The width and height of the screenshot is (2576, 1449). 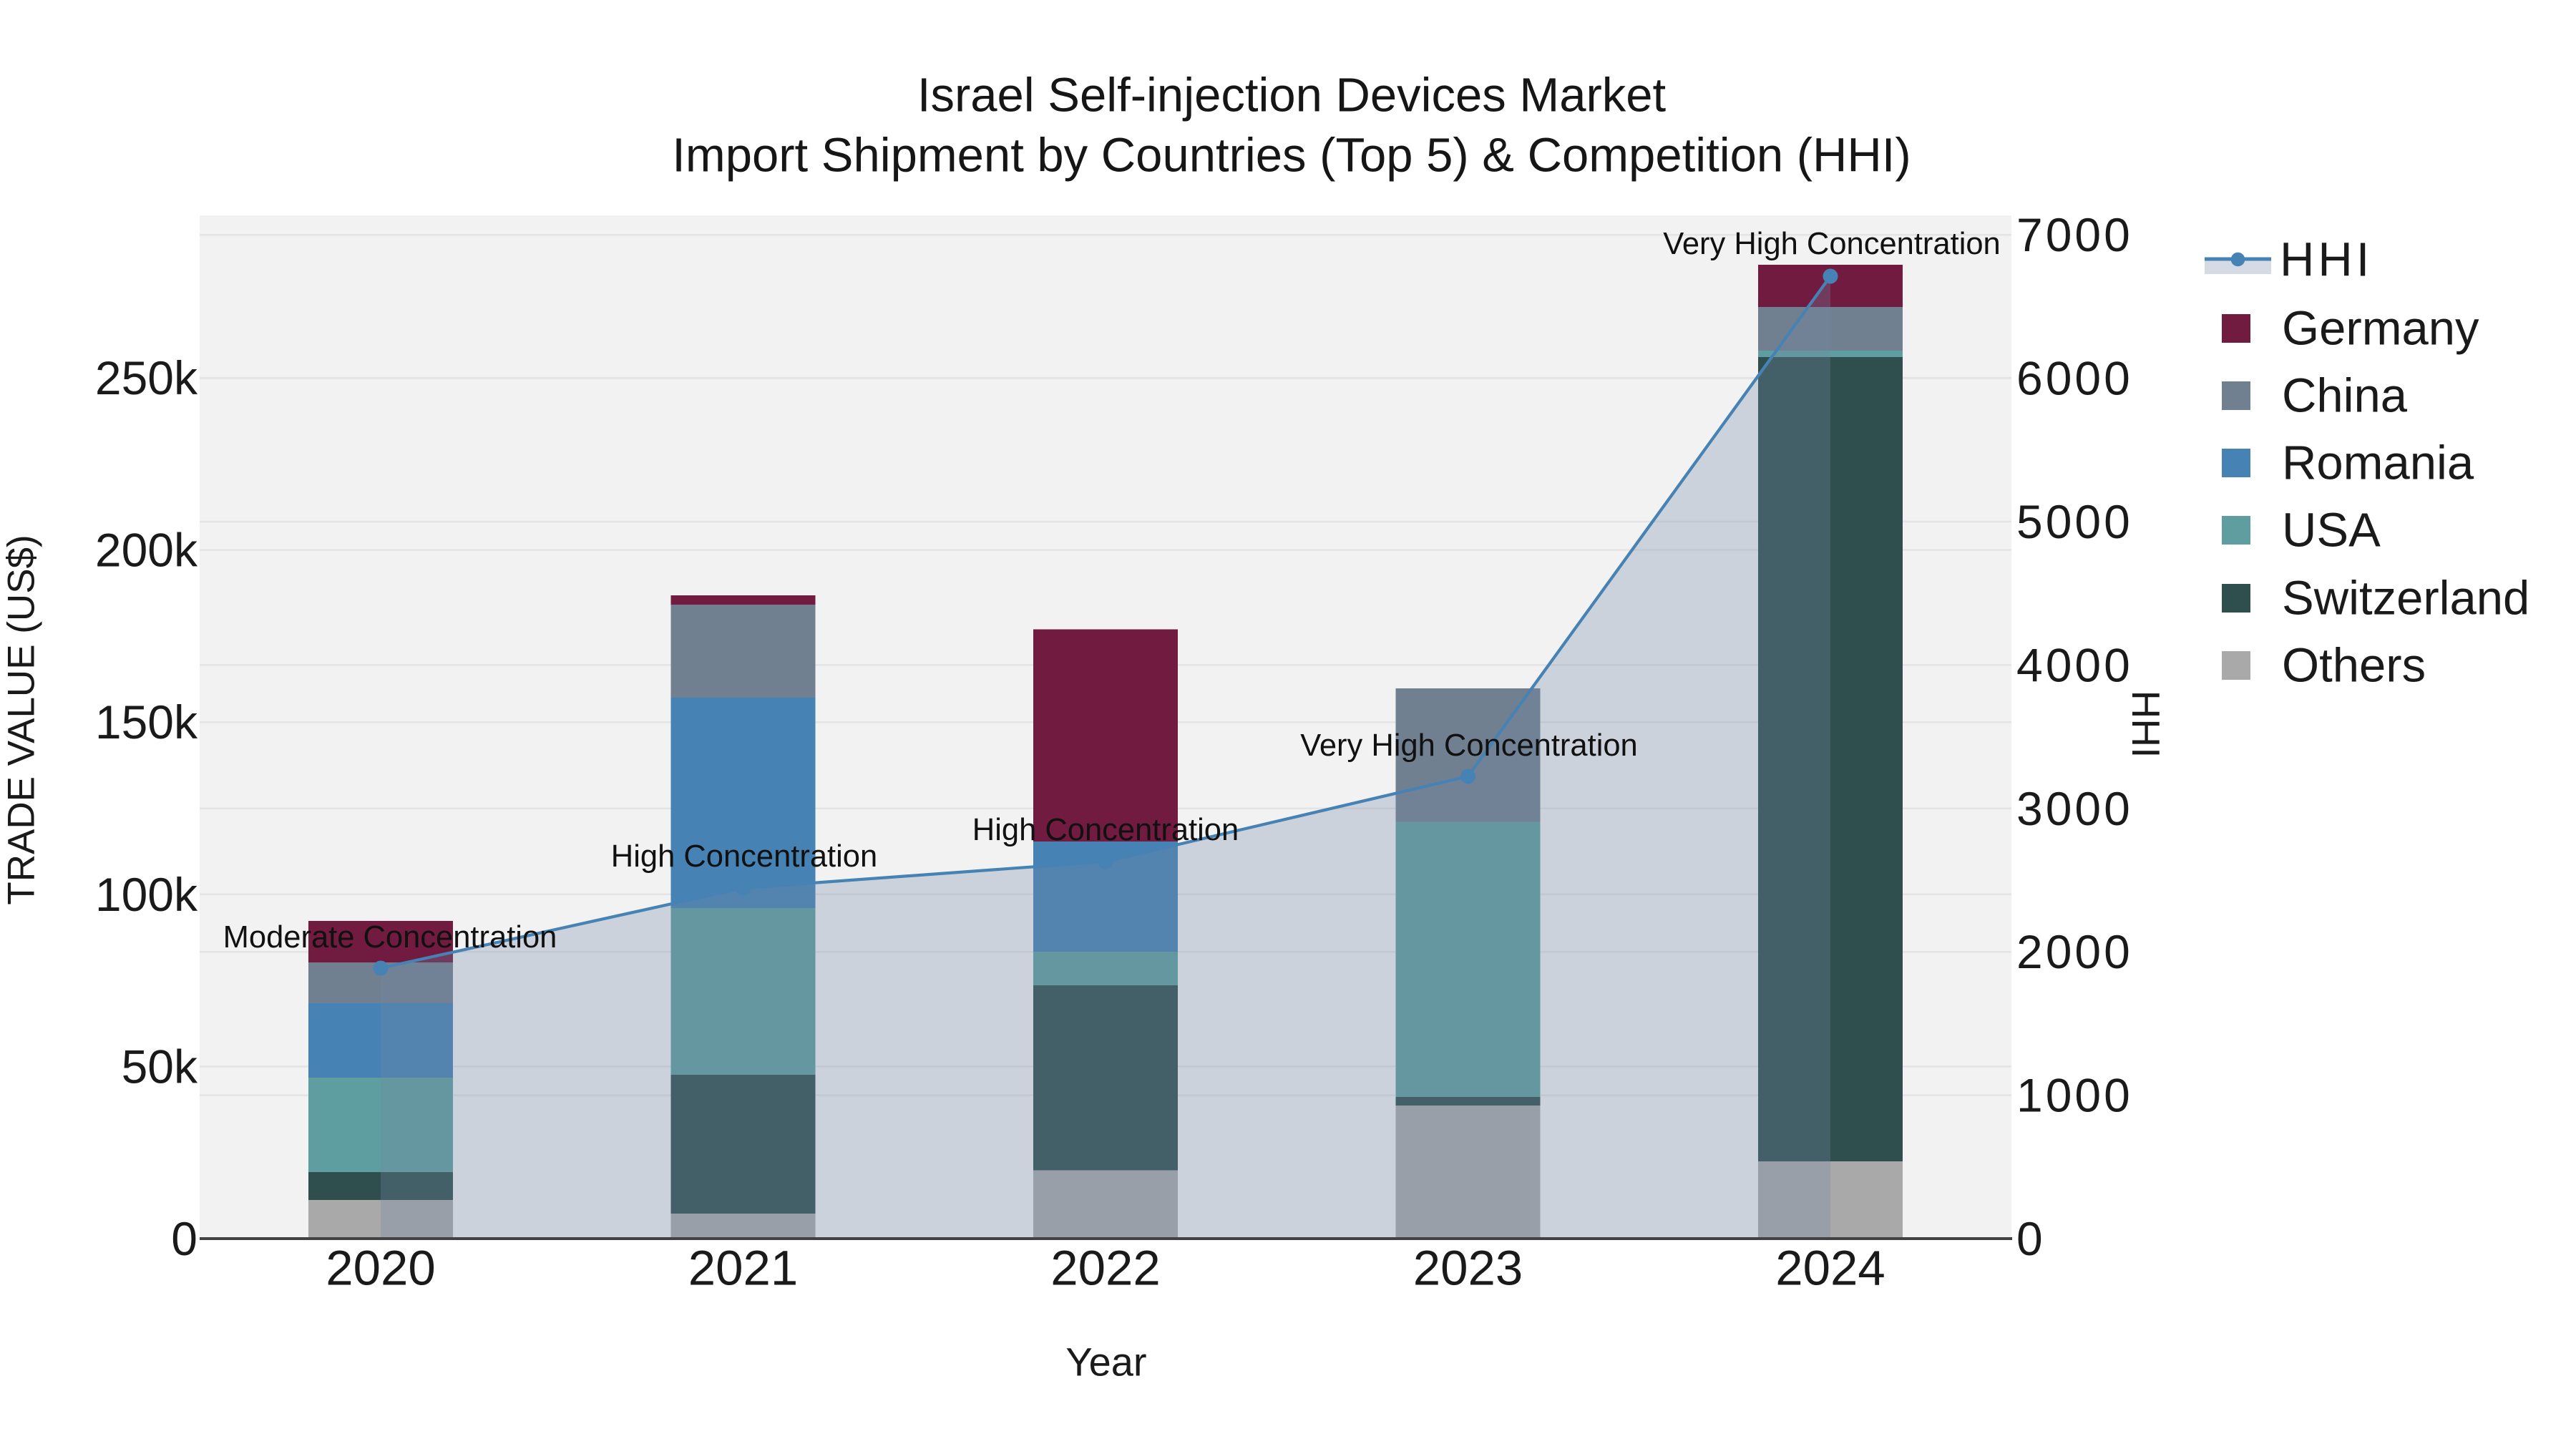 I want to click on svg-text: 2022, so click(x=1105, y=1268).